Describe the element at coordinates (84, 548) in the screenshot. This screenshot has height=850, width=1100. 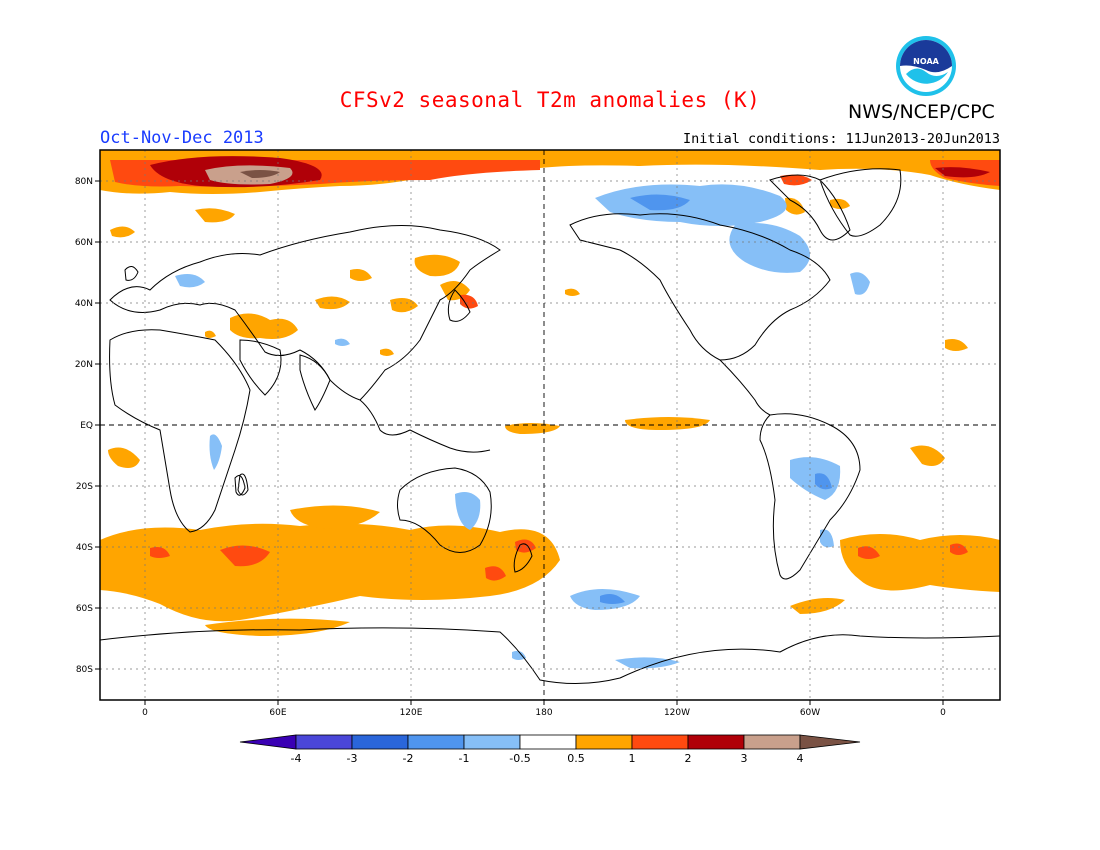
I see `lat-tick: 40S` at that location.